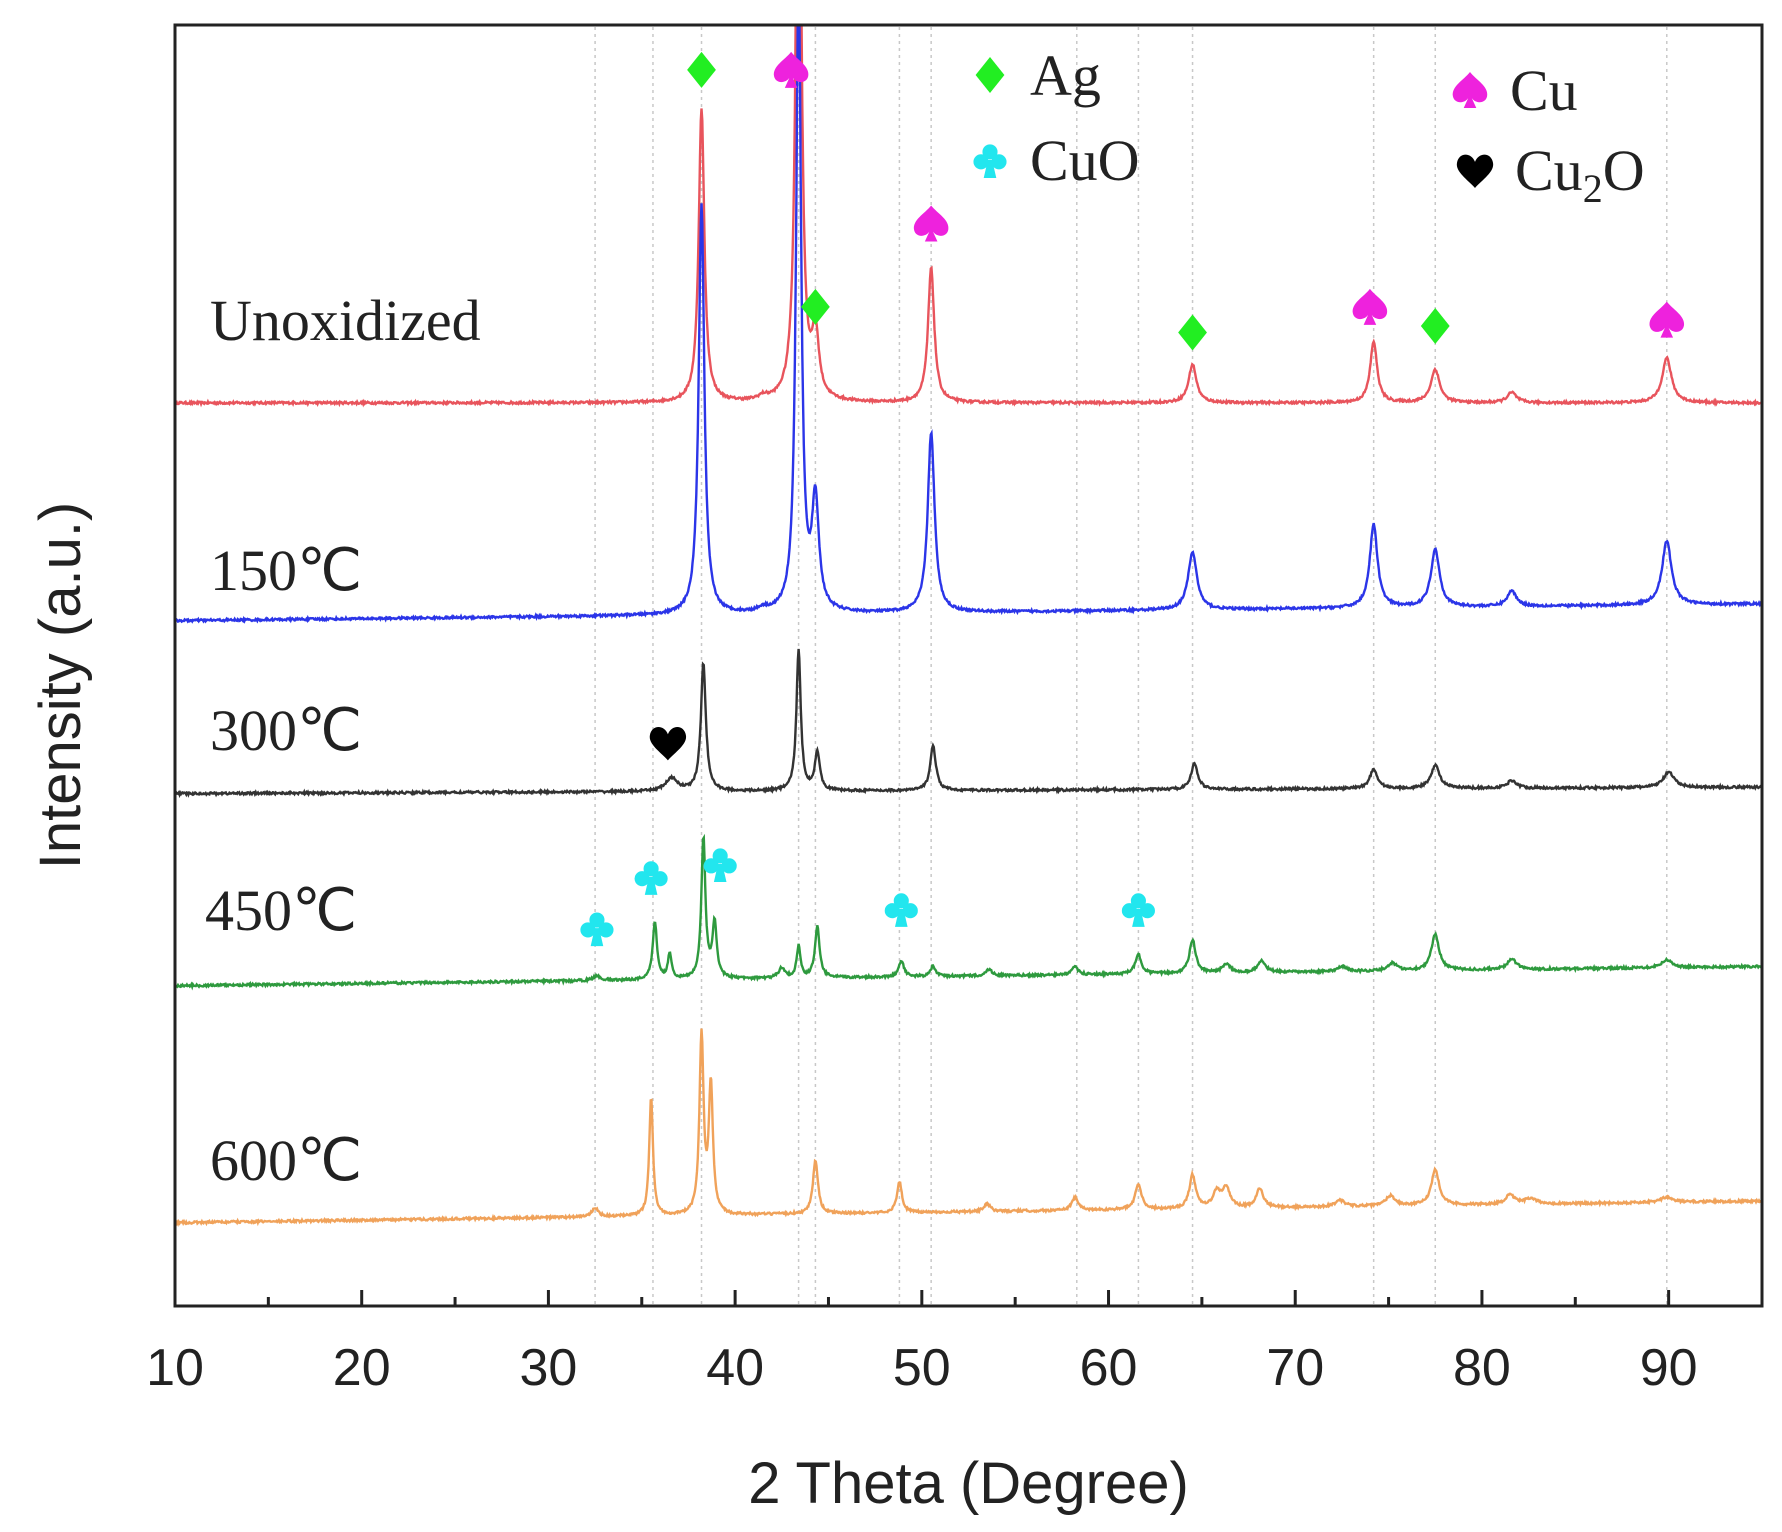  Describe the element at coordinates (922, 1368) in the screenshot. I see `x-tick-label: 50` at that location.